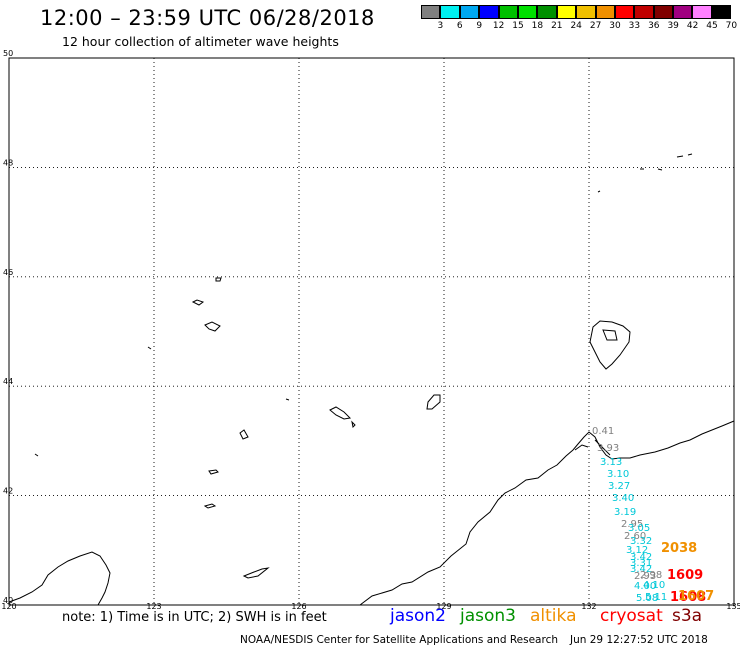 This screenshot has height=650, width=740. Describe the element at coordinates (673, 26) in the screenshot. I see `color-scale-label: 39` at that location.